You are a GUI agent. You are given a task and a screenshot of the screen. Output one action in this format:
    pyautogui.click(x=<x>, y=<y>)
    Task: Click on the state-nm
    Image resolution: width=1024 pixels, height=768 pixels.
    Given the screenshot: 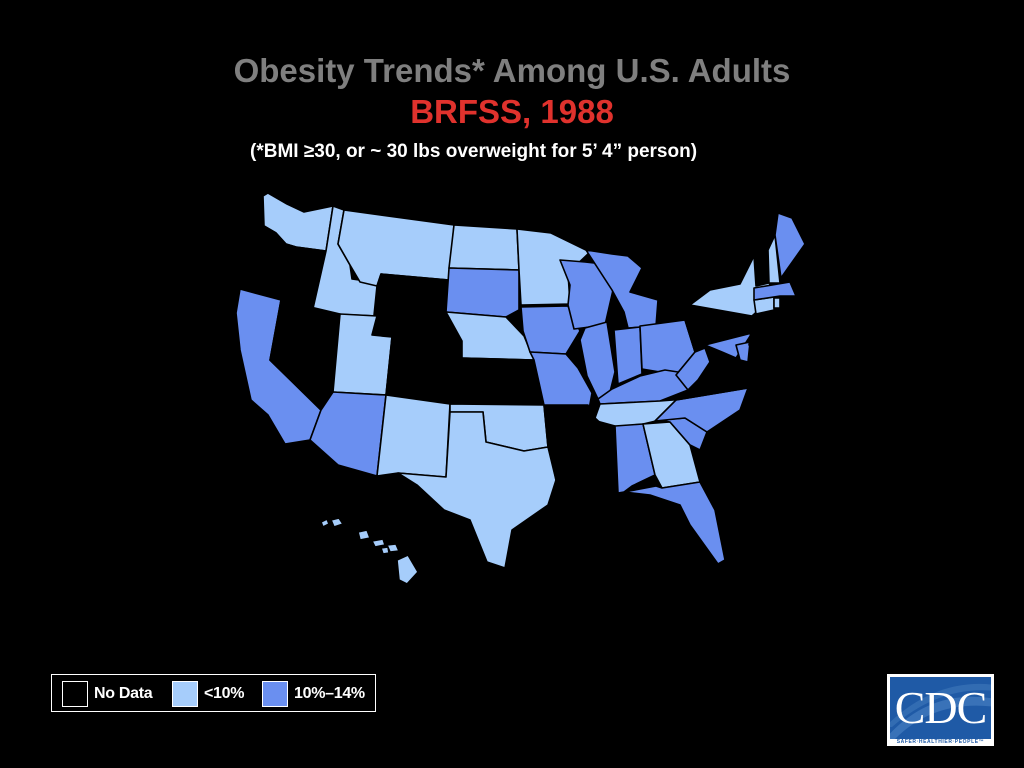 What is the action you would take?
    pyautogui.click(x=413, y=436)
    